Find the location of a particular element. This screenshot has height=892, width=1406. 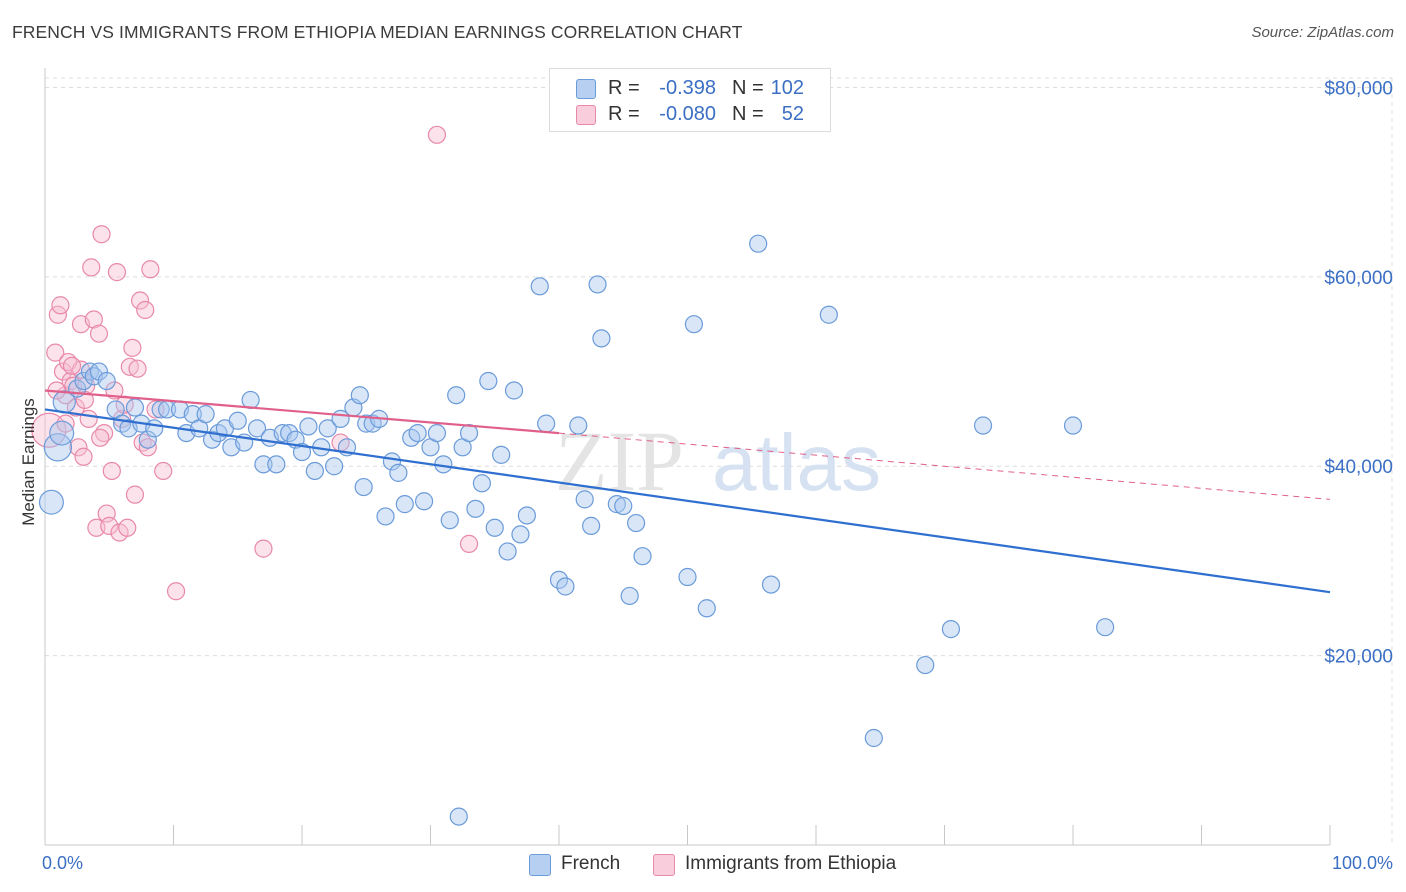

watermark-atlas: atlas is located at coordinates (796, 462).